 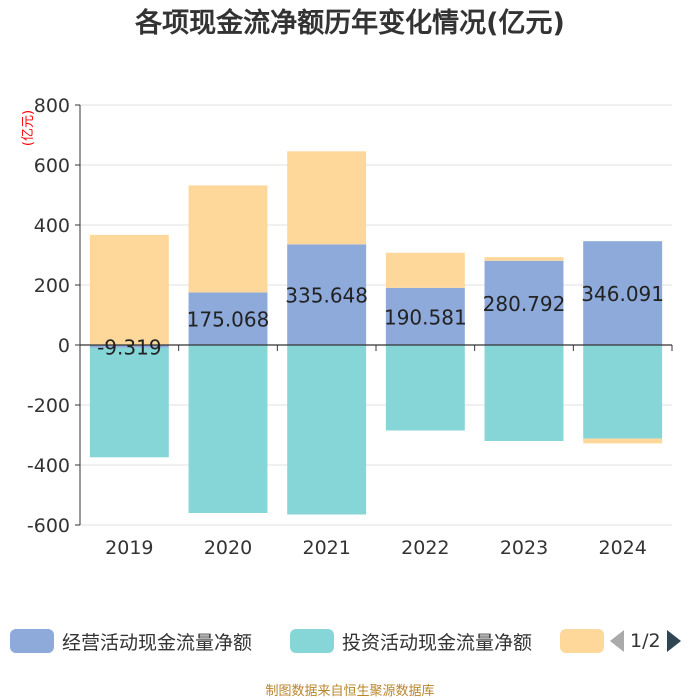 I want to click on bar-series2-2023, so click(x=524, y=259).